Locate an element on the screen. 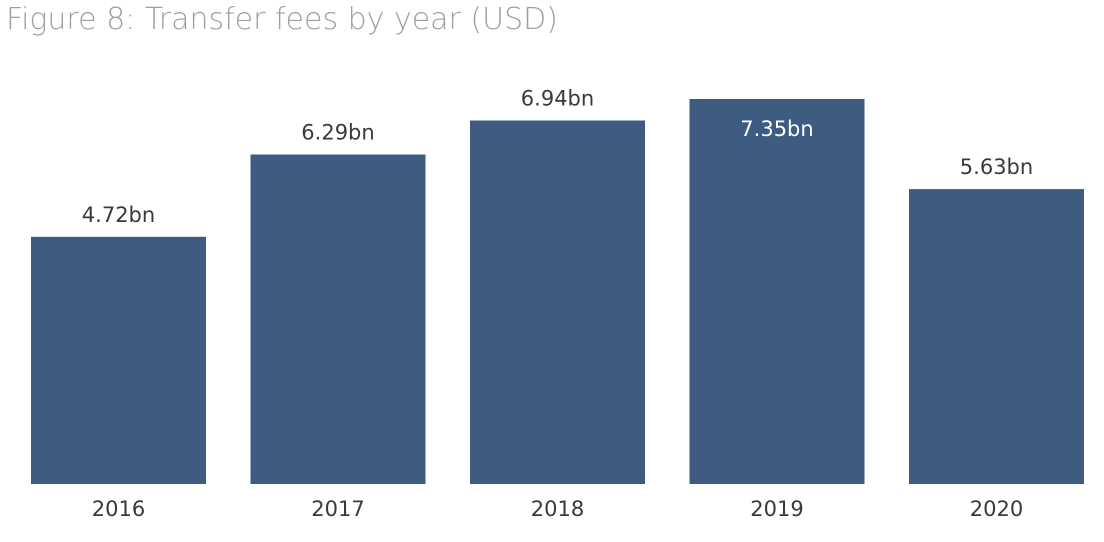 The height and width of the screenshot is (542, 1104). x-axis-tick-labels: 2016 2017 2018 2019 2020 is located at coordinates (557, 509).